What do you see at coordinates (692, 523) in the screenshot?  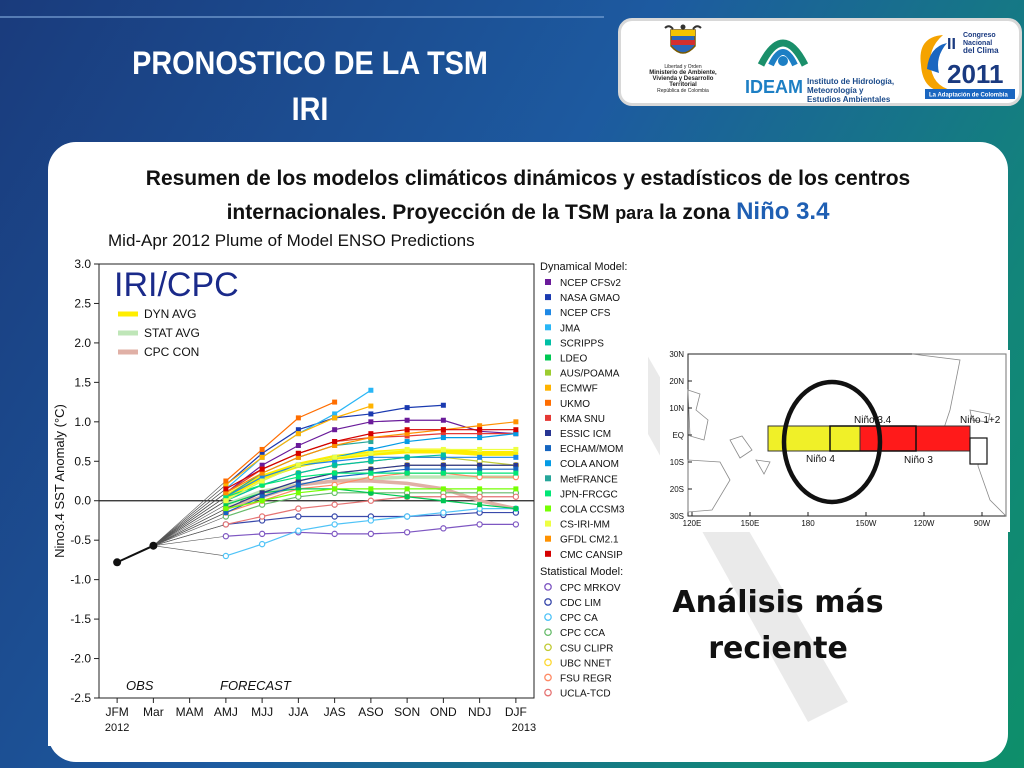 I see `map-lon-label: 120E` at bounding box center [692, 523].